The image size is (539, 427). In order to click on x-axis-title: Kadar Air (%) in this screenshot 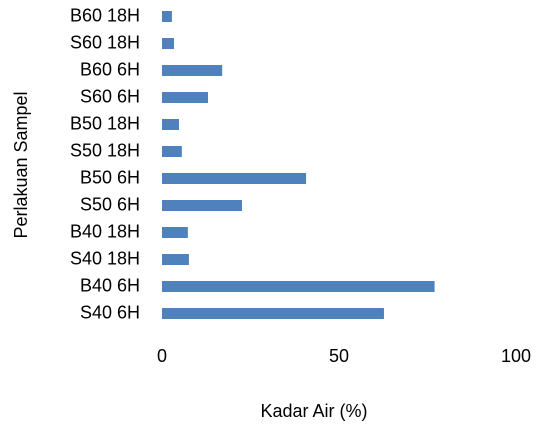, I will do `click(313, 411)`.